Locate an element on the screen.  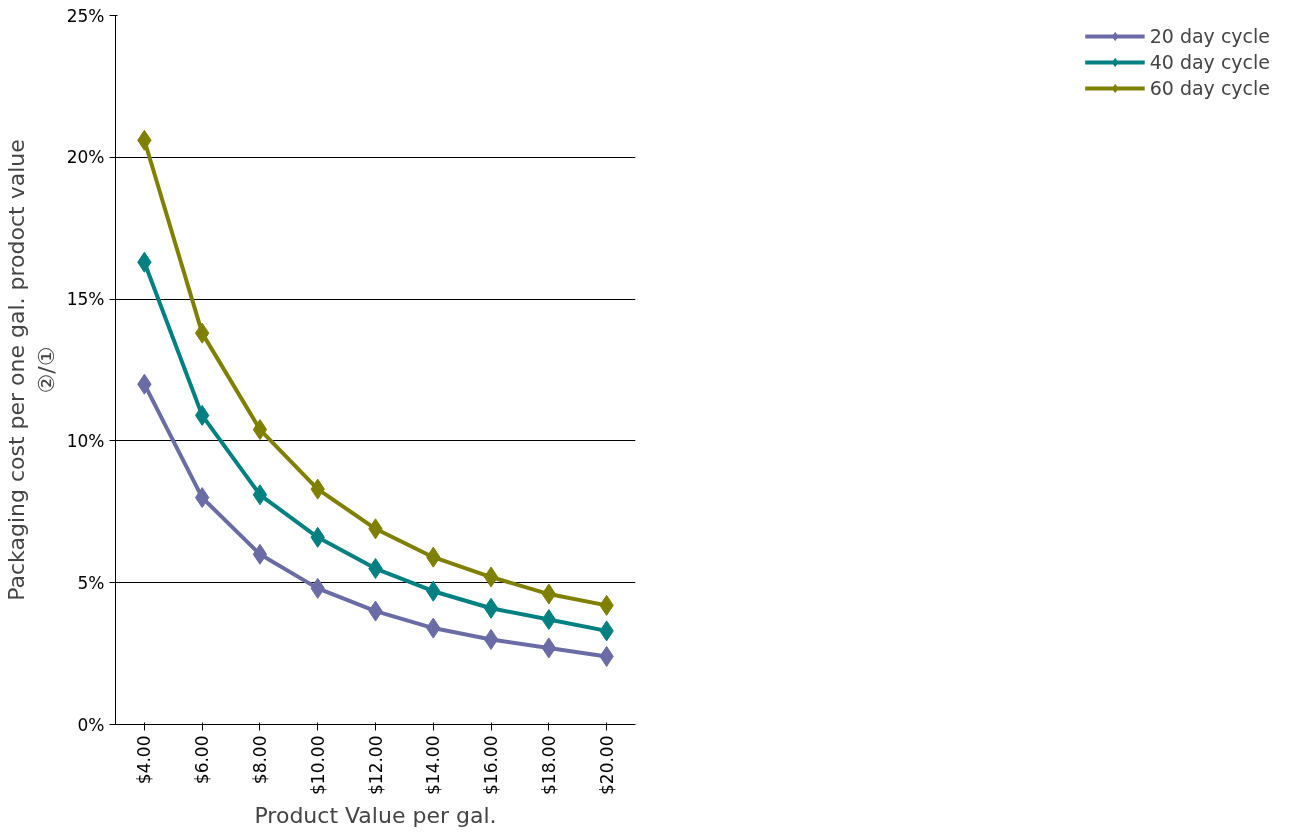
x-tick-label: $18.00 is located at coordinates (548, 765).